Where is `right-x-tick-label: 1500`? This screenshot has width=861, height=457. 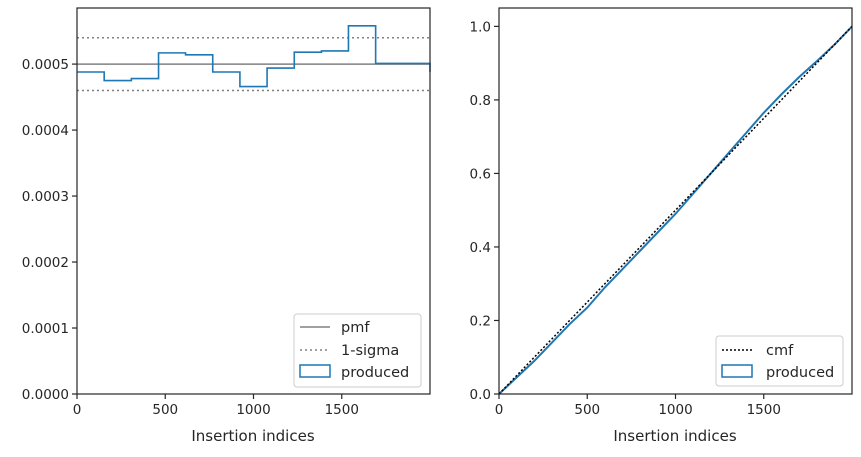
right-x-tick-label: 1500 is located at coordinates (764, 410).